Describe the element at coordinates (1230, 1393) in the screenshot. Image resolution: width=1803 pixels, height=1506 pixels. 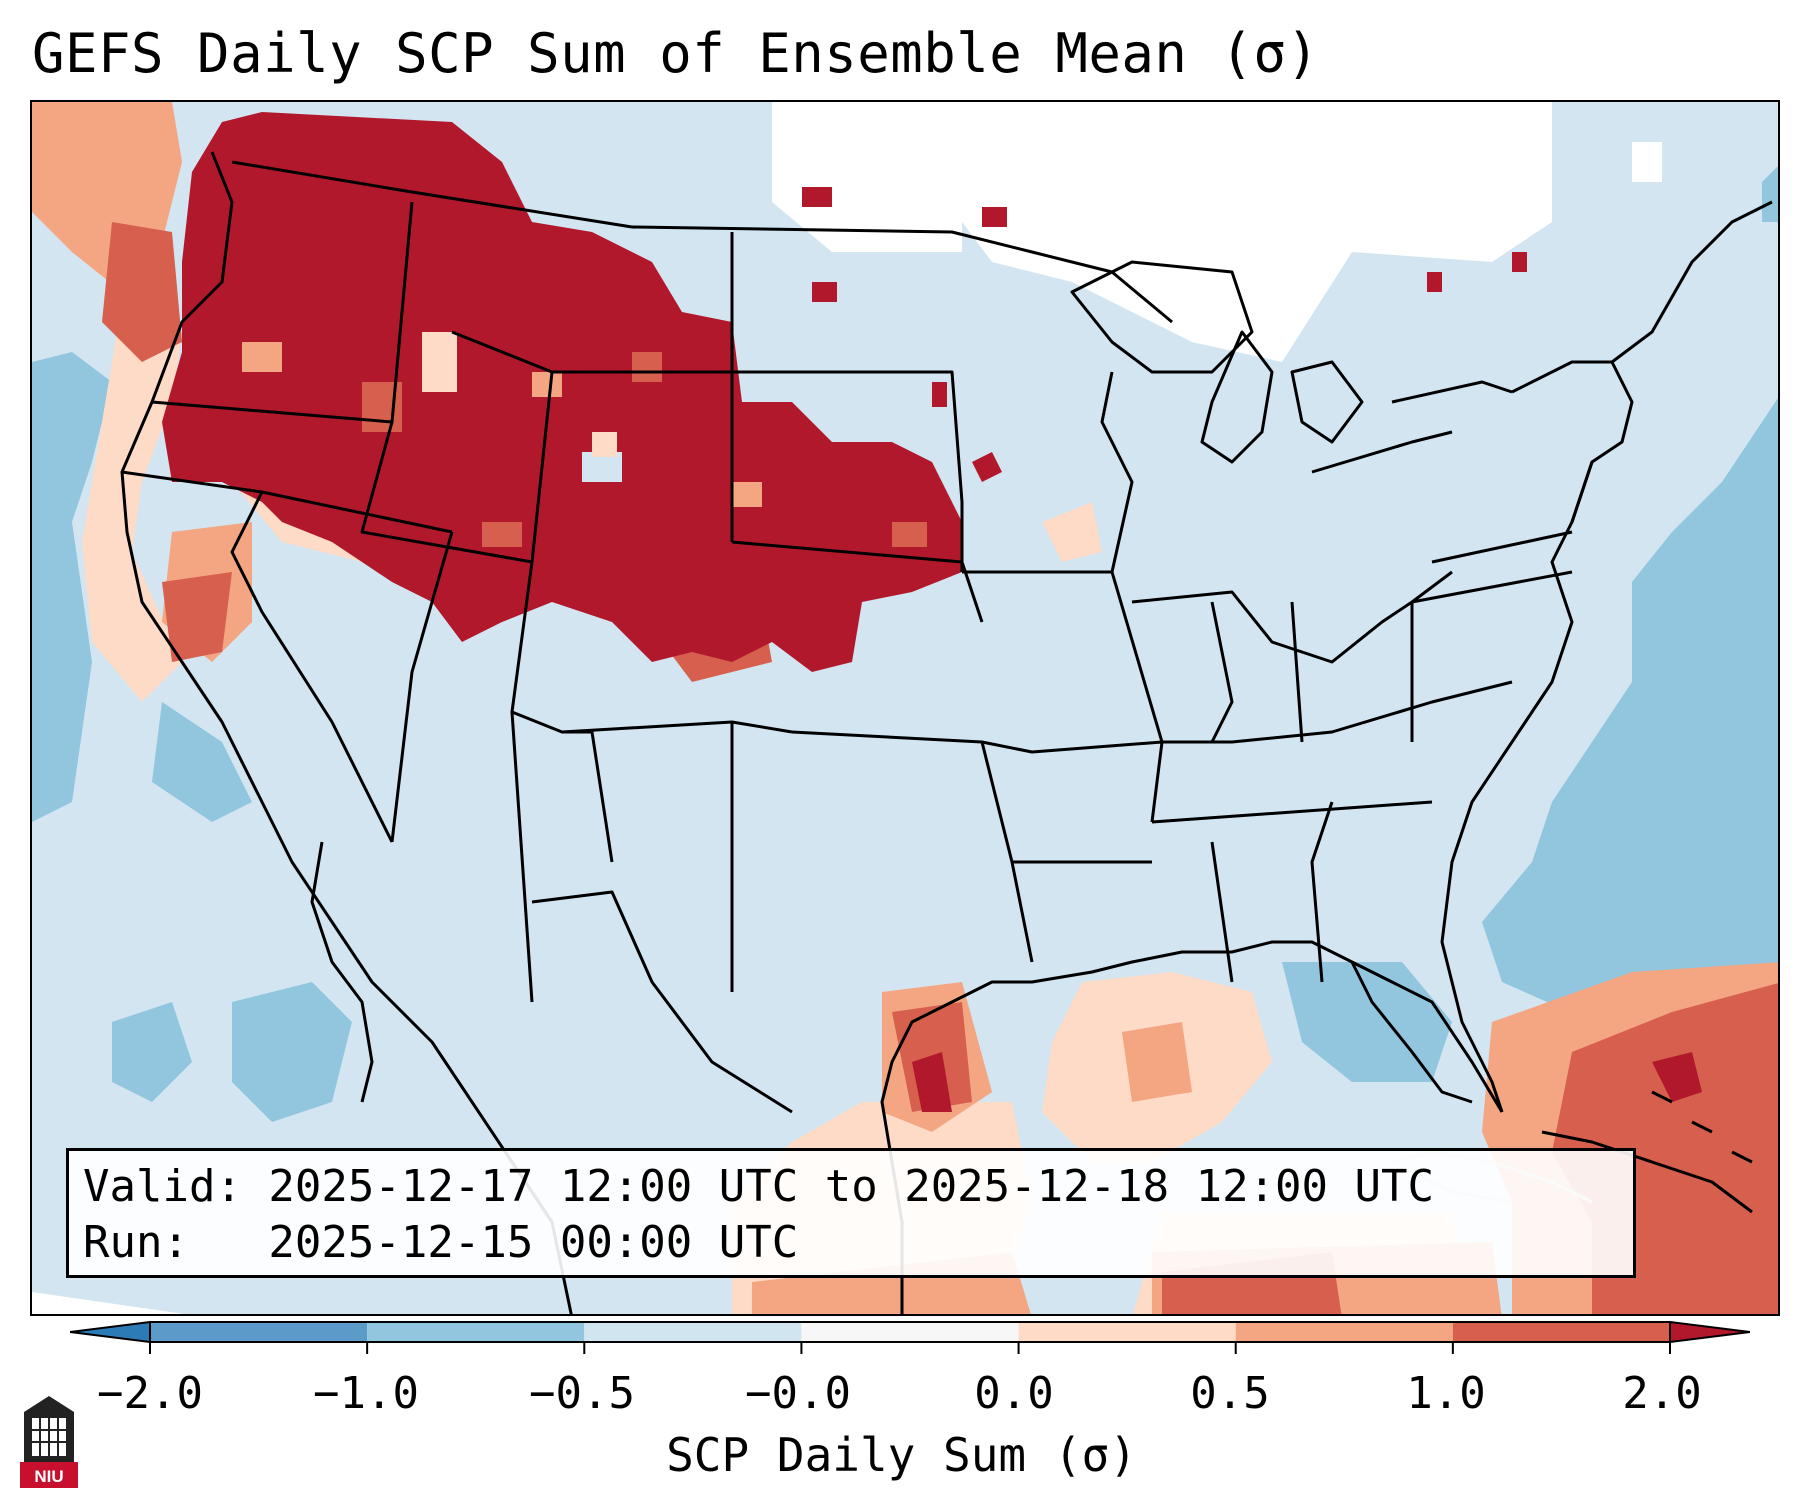
I see `tick-label: 0.5` at that location.